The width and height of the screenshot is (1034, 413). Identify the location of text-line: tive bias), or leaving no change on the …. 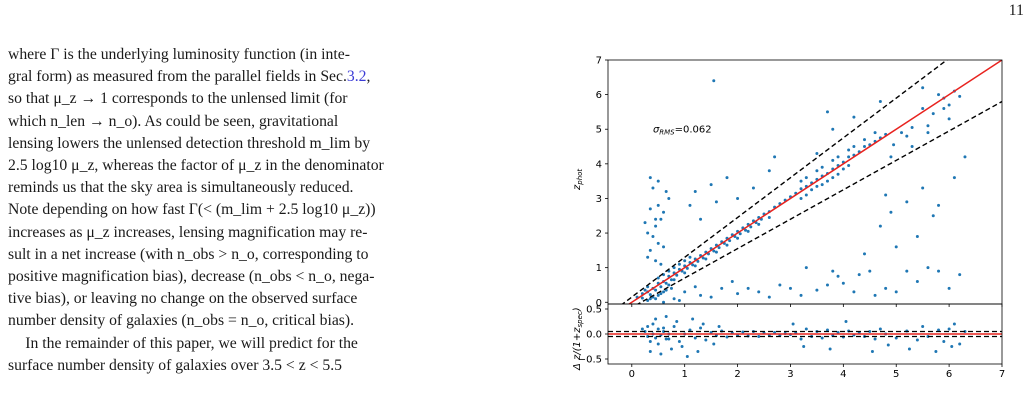
(183, 299).